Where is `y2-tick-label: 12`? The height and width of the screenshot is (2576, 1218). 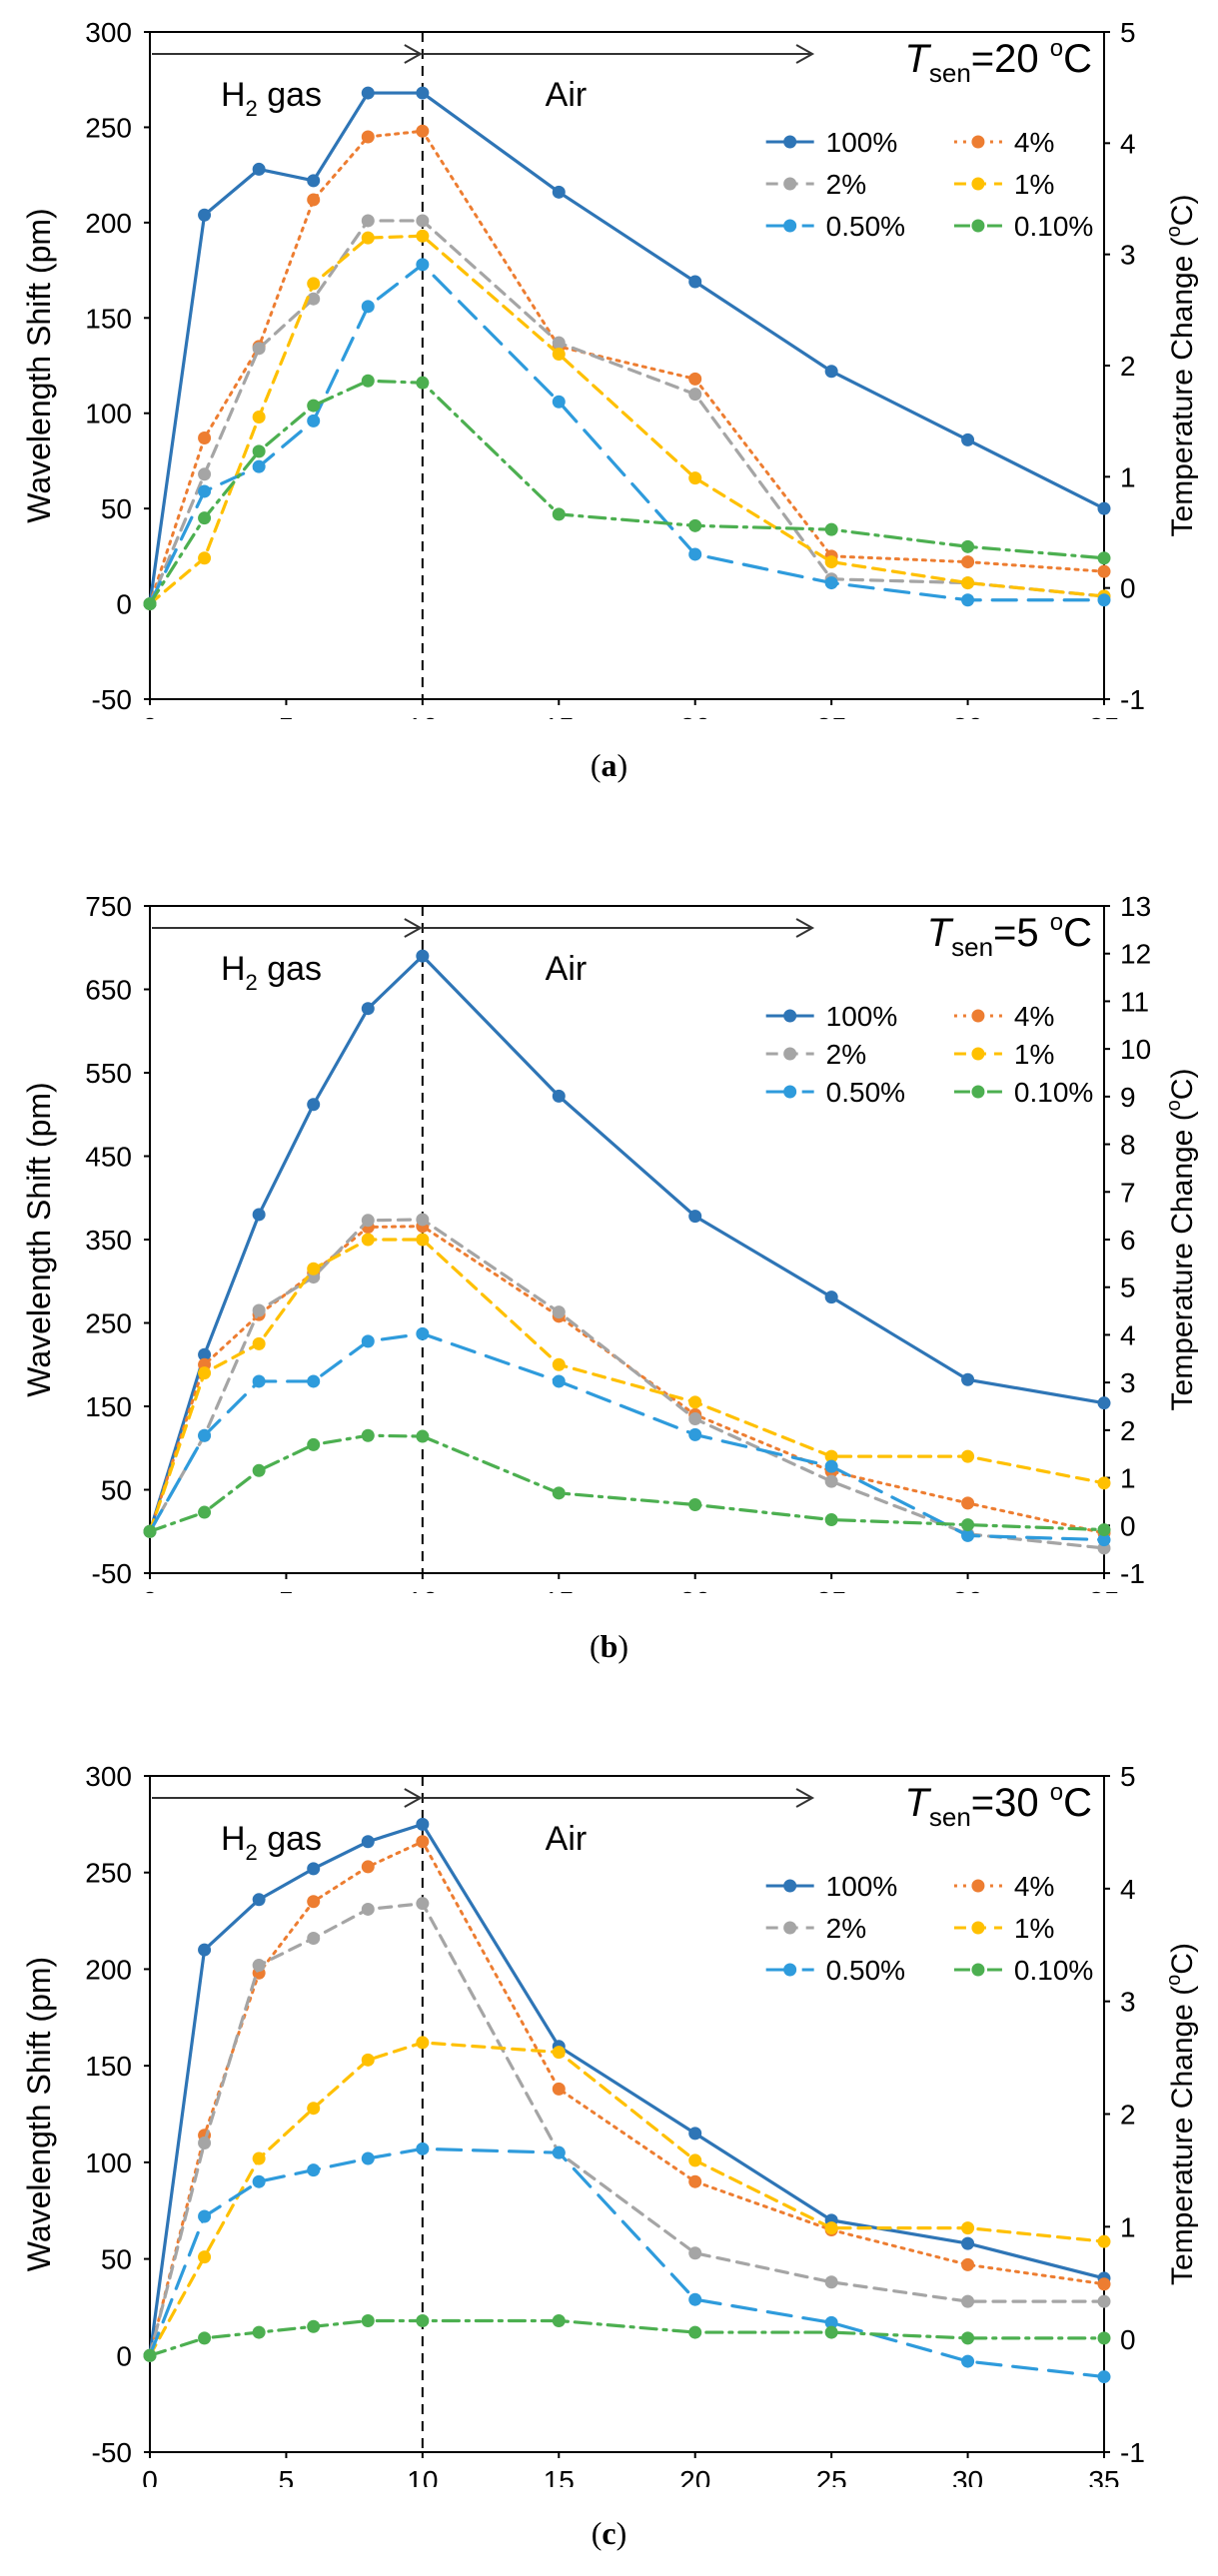
y2-tick-label: 12 is located at coordinates (1135, 955).